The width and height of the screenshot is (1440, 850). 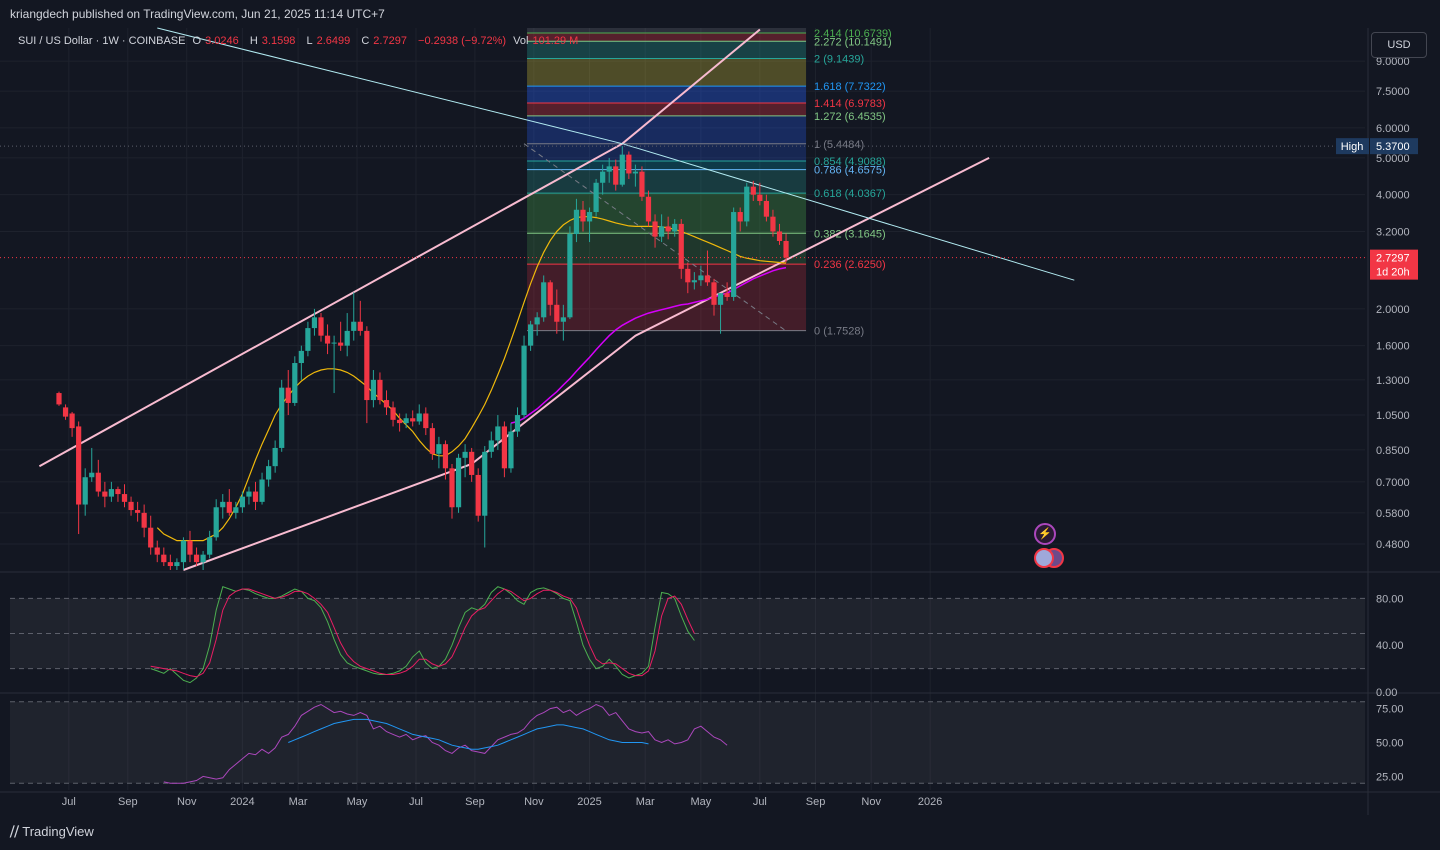 I want to click on stoch-d-line, so click(x=422, y=633).